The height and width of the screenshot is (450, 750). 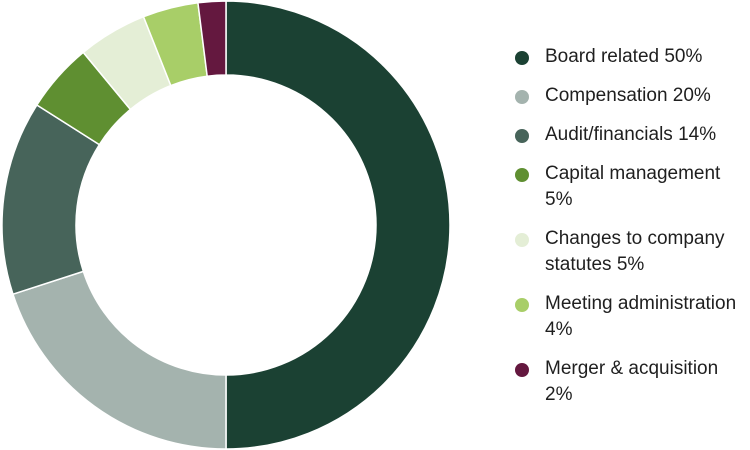 I want to click on legend-label: Changes to company statutes 5%, so click(x=635, y=251).